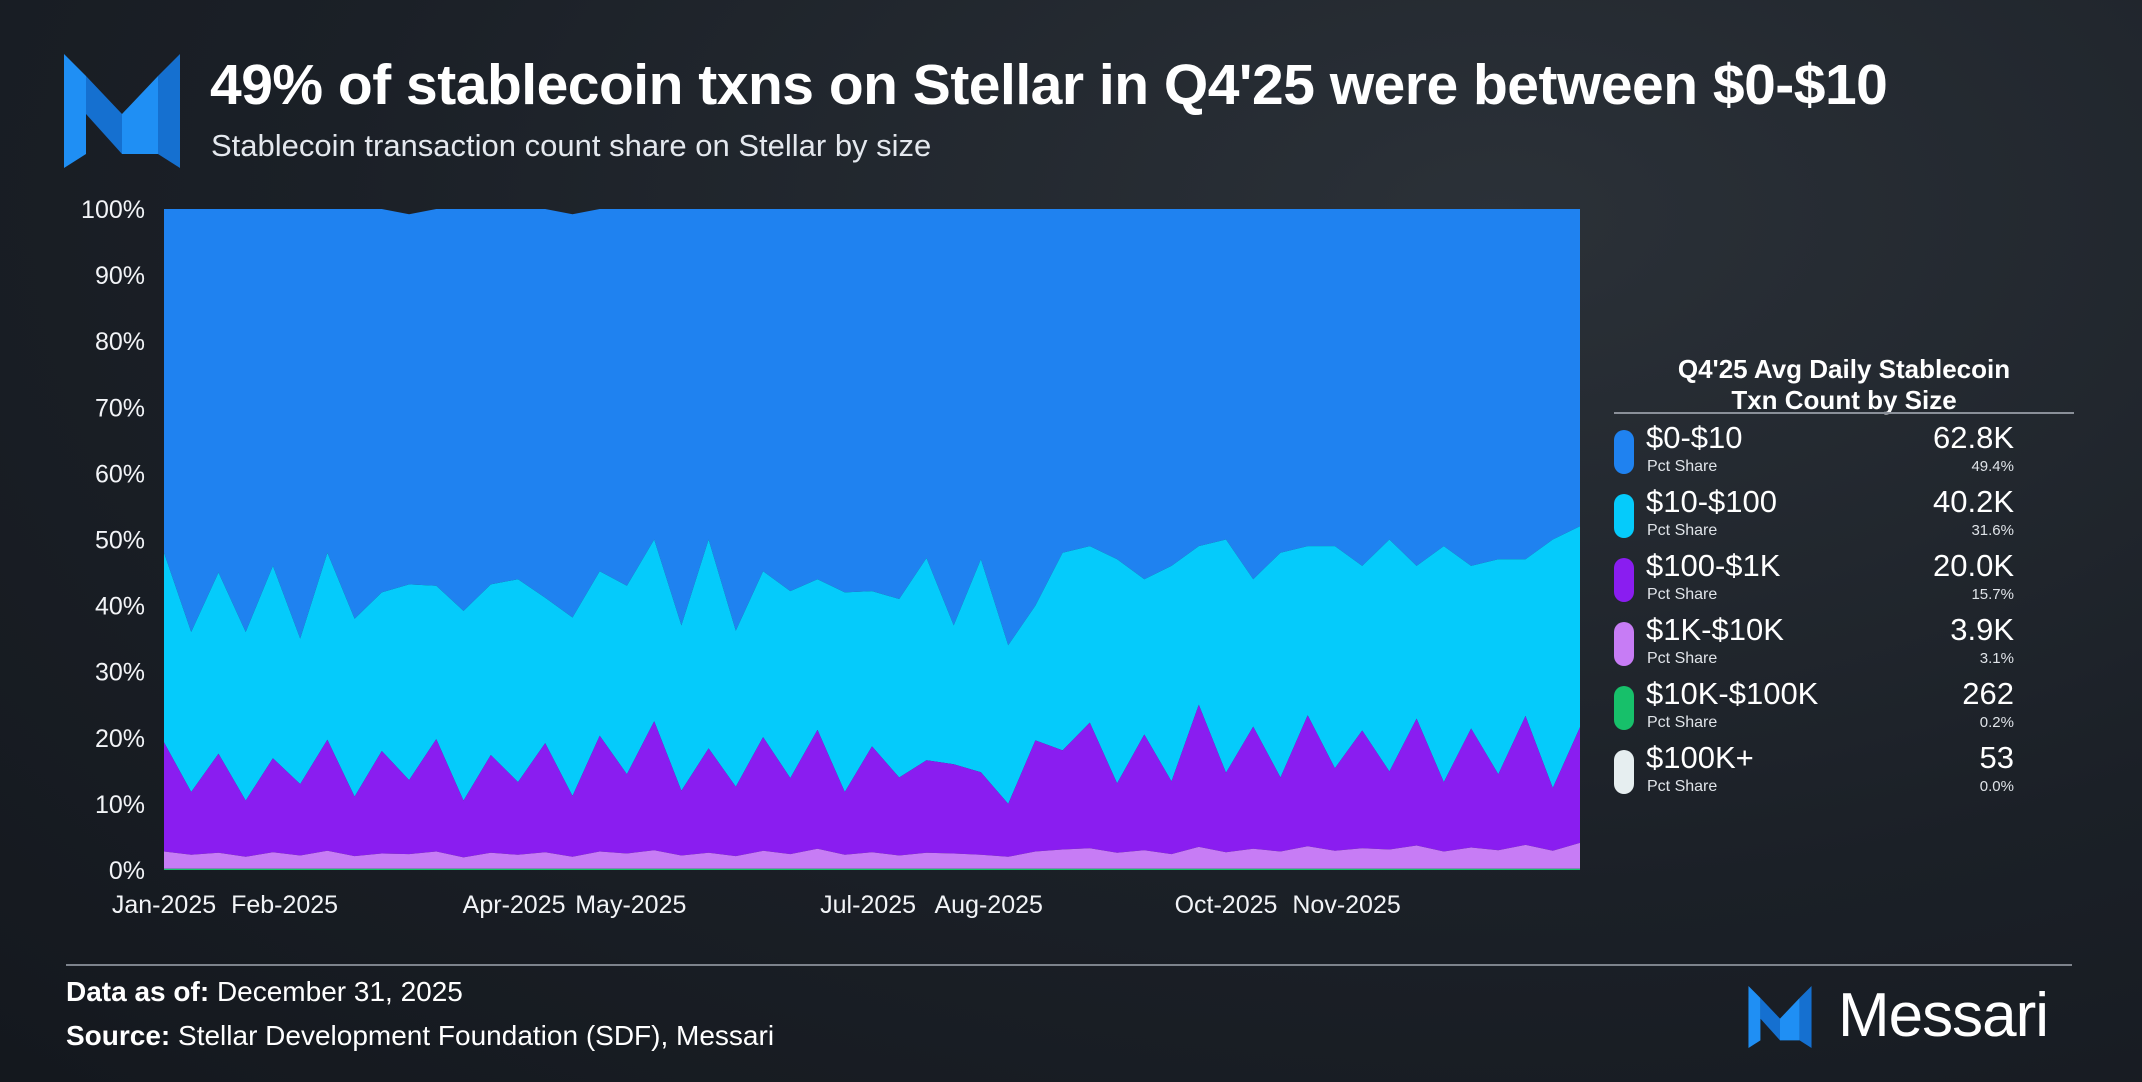  I want to click on legend-label: $10K-$100K, so click(1732, 693).